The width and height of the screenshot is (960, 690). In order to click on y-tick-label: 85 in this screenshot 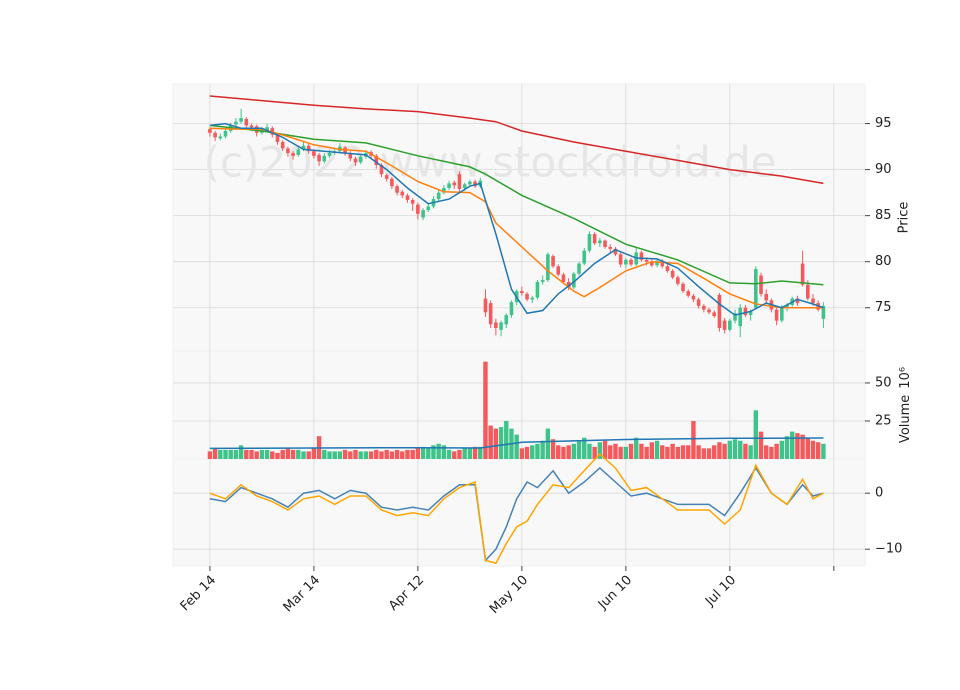, I will do `click(883, 215)`.